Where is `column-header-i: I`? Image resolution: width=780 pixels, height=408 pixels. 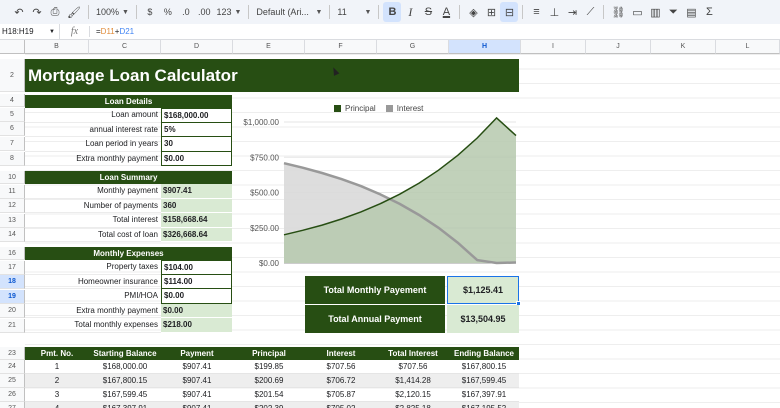 column-header-i: I is located at coordinates (553, 47).